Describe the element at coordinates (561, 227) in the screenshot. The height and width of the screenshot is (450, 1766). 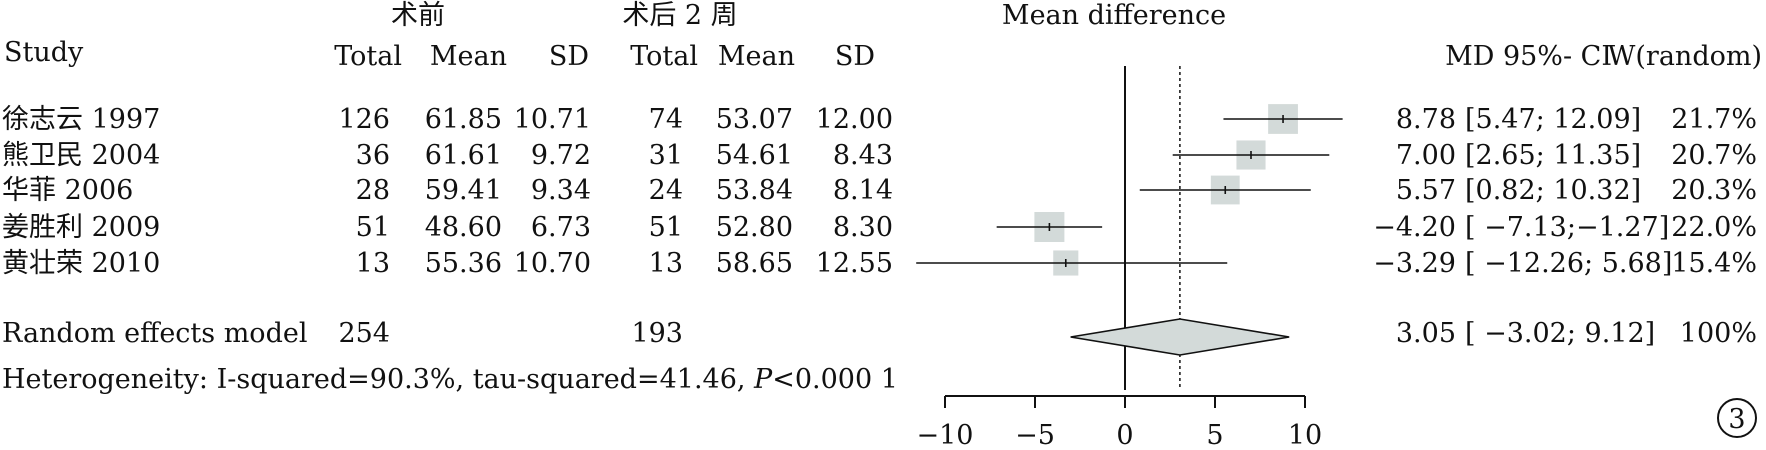
I see `study-sd1-cell: 6.73` at that location.